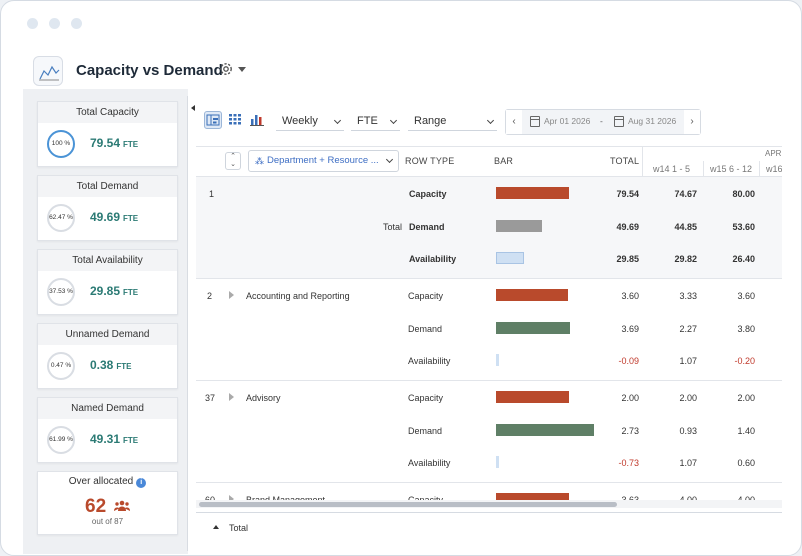 The width and height of the screenshot is (802, 556). What do you see at coordinates (61, 440) in the screenshot?
I see `progress-ring: 61.99 %` at bounding box center [61, 440].